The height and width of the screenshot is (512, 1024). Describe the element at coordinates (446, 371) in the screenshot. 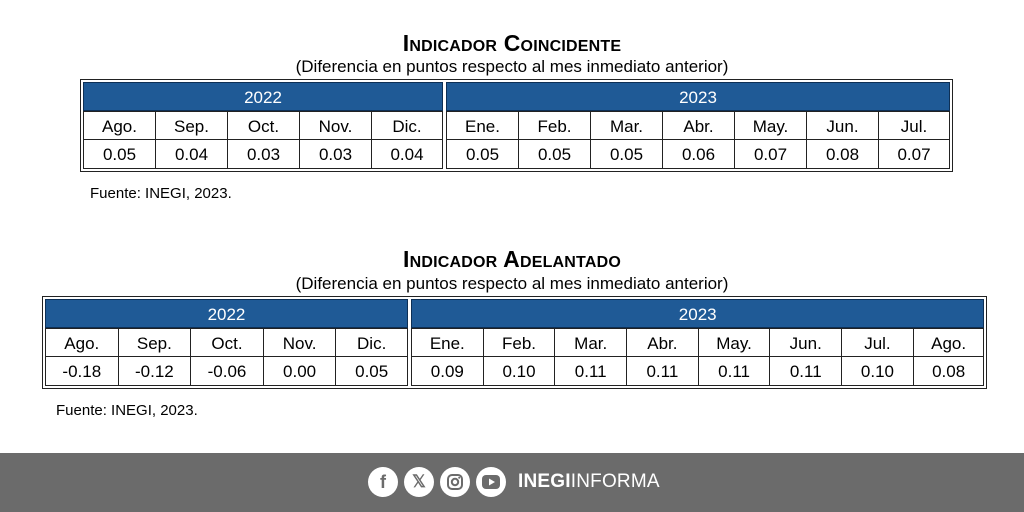

I see `value-cell: 0.09` at that location.